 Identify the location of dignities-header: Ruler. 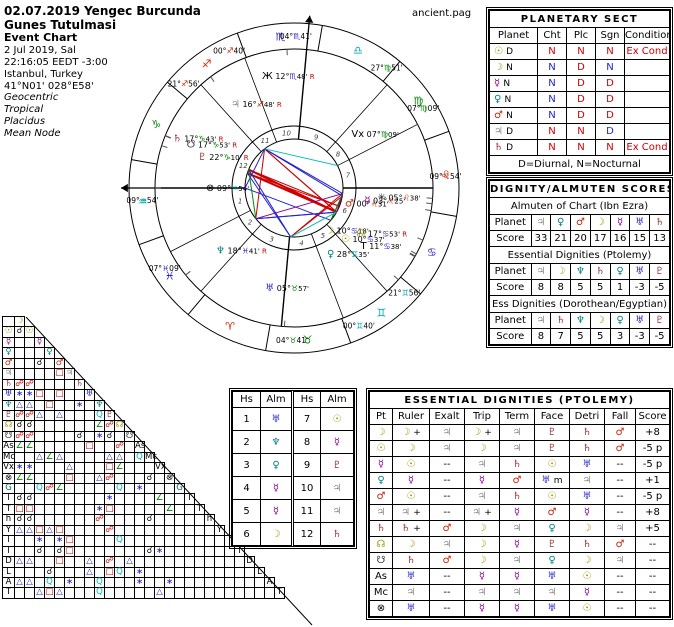
(411, 416).